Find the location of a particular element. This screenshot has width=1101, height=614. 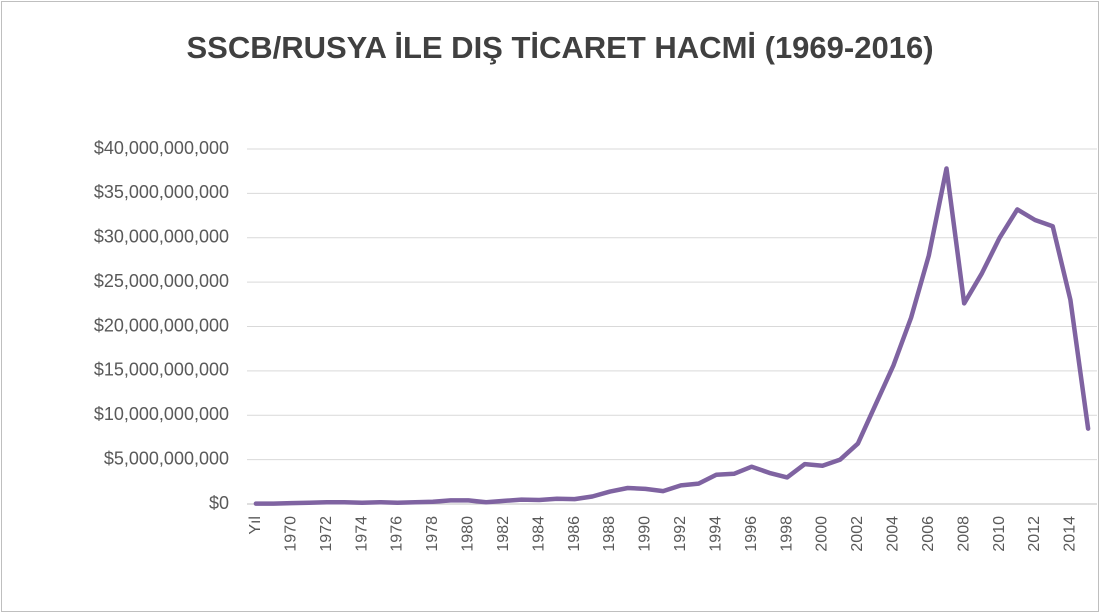

x-tick-label: 1990 is located at coordinates (645, 534).